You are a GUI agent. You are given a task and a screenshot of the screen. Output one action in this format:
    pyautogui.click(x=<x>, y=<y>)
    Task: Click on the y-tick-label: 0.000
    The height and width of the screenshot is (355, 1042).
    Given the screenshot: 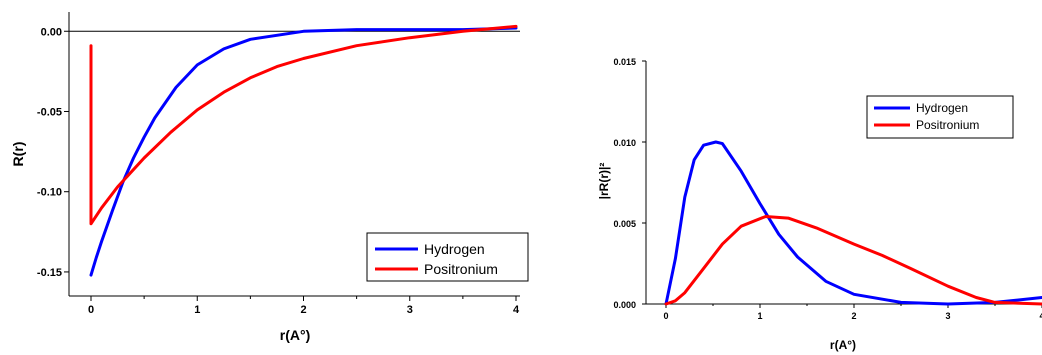 What is the action you would take?
    pyautogui.click(x=624, y=305)
    